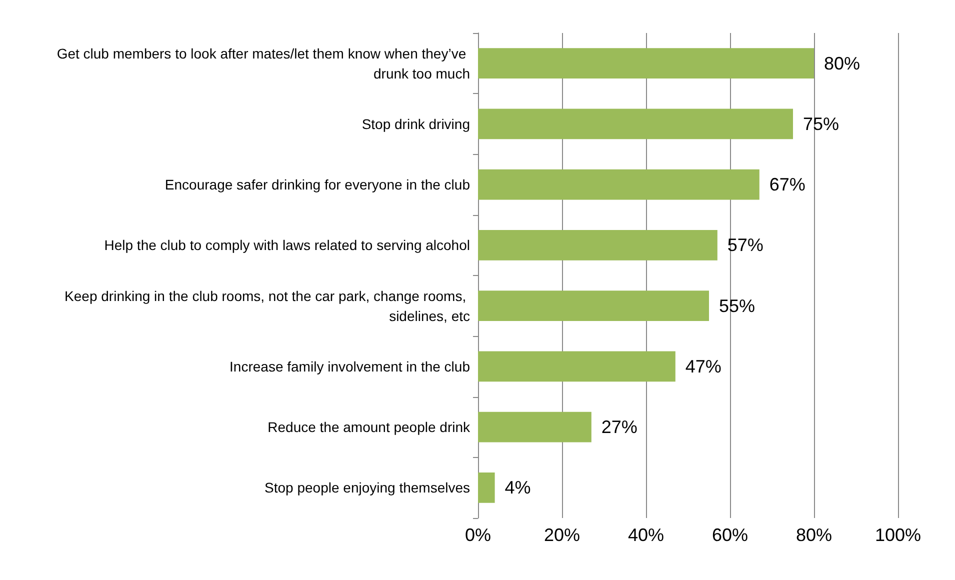  I want to click on y-tick-label: Get club members to look after mates/let them know when they’ve drunk too much, so click(263, 63).